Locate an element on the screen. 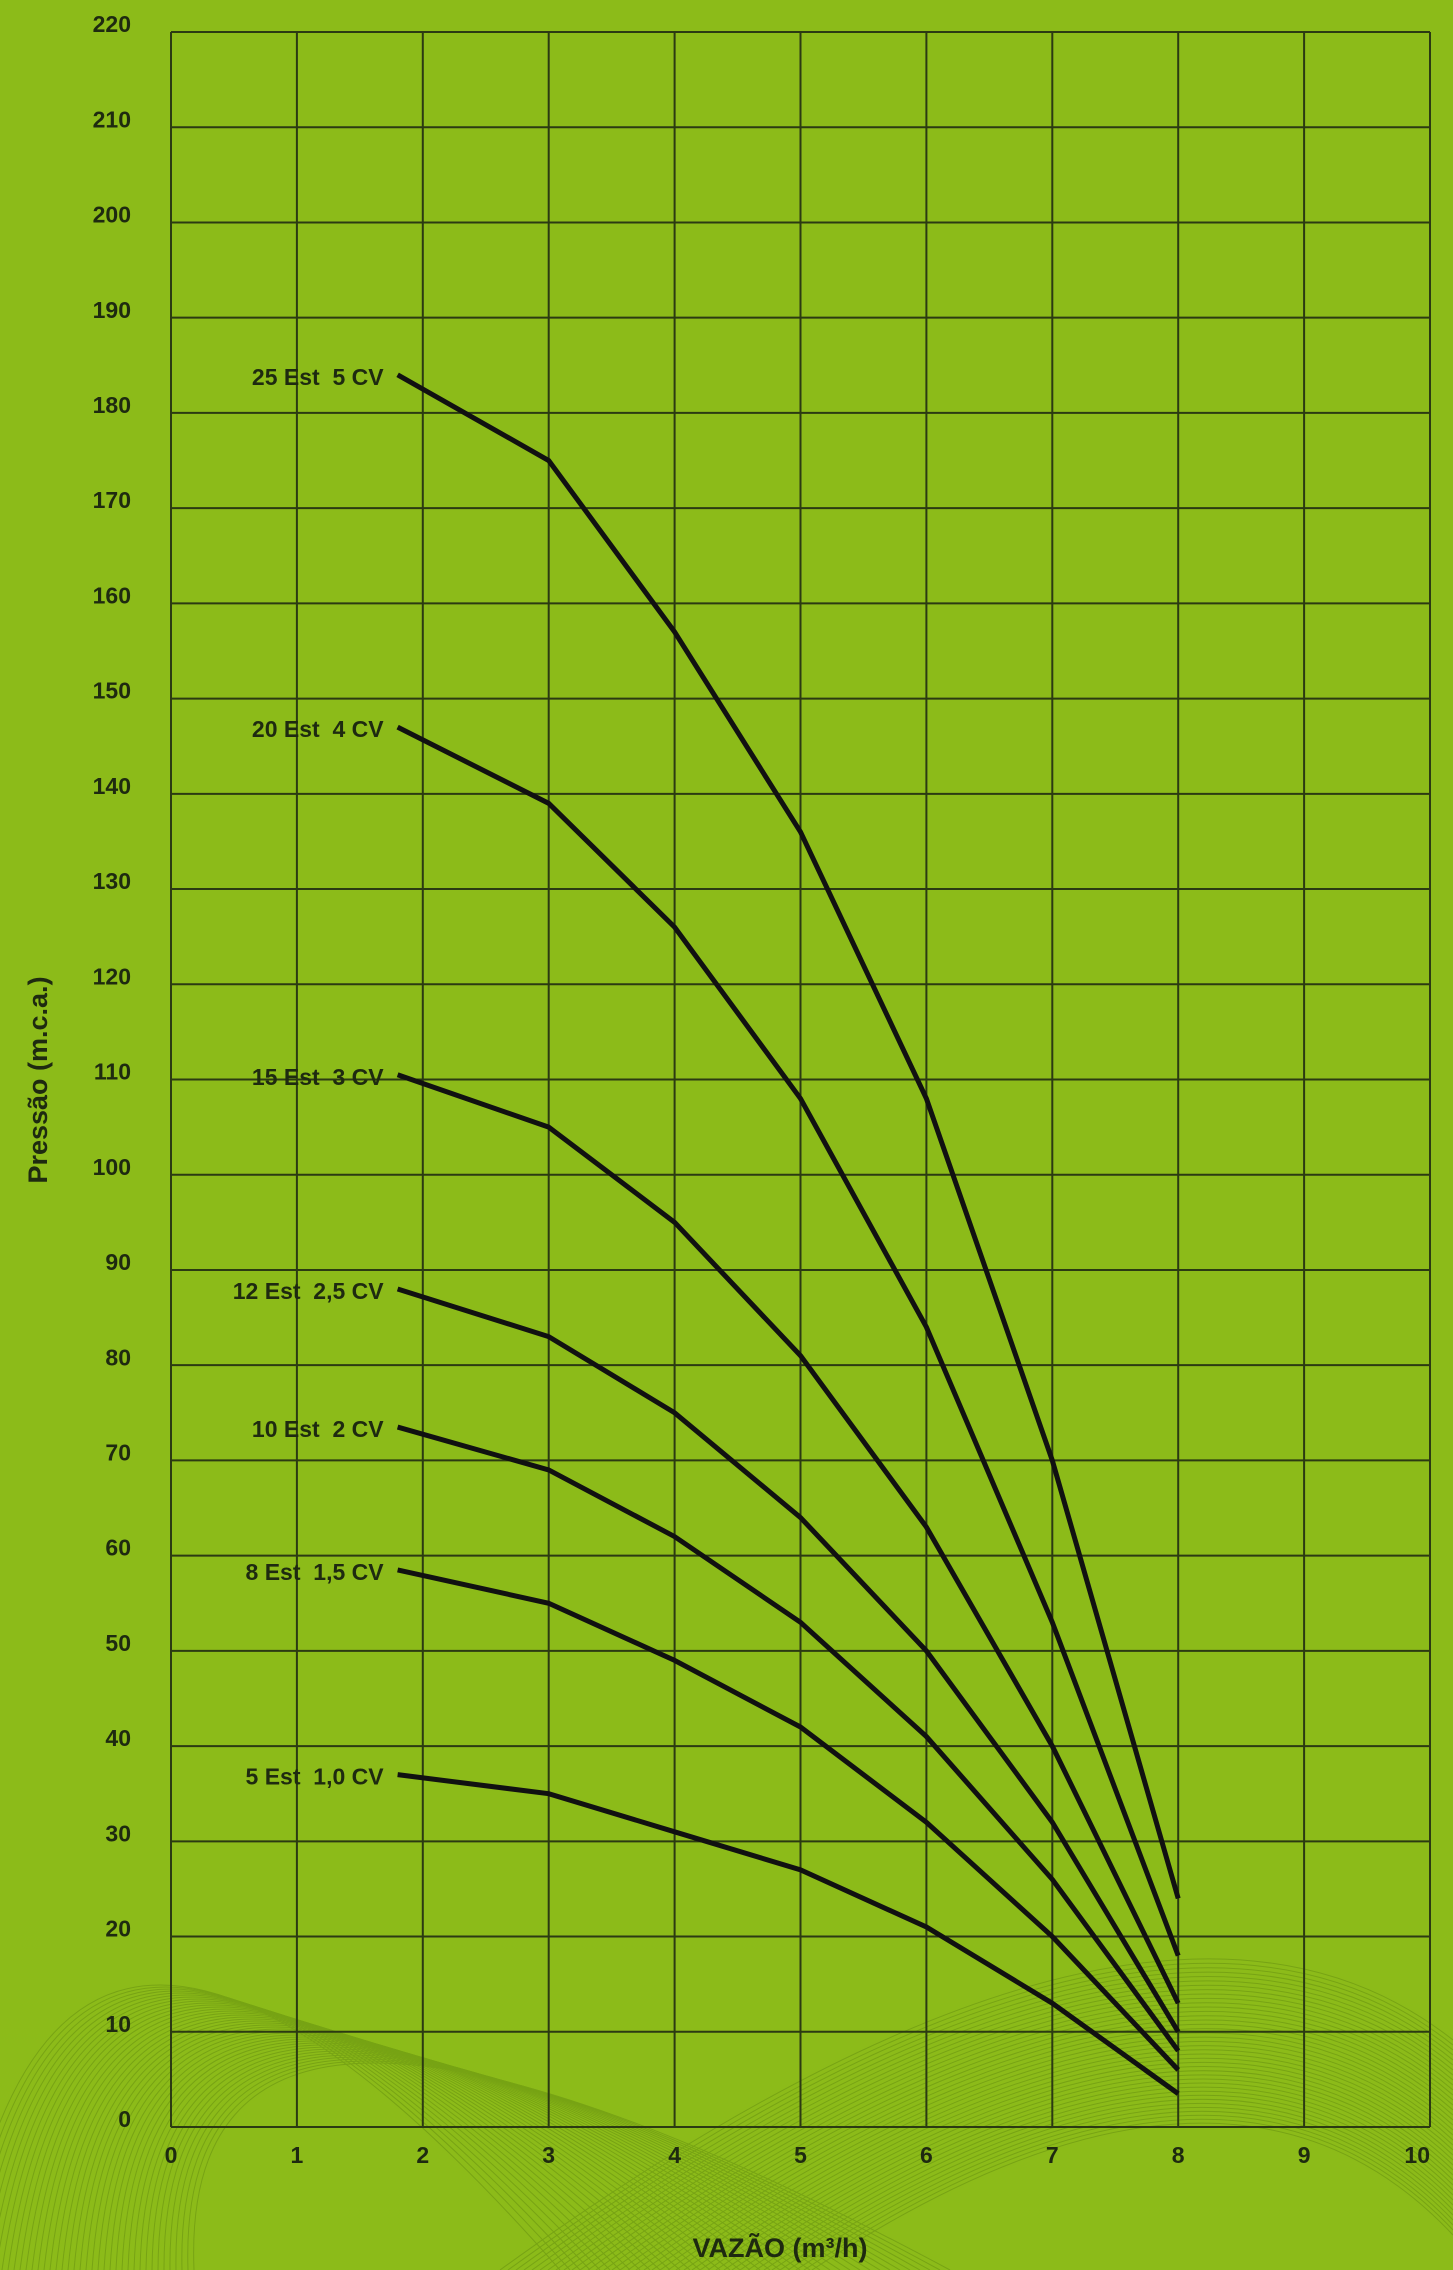  y-tick-label: 170 is located at coordinates (112, 500).